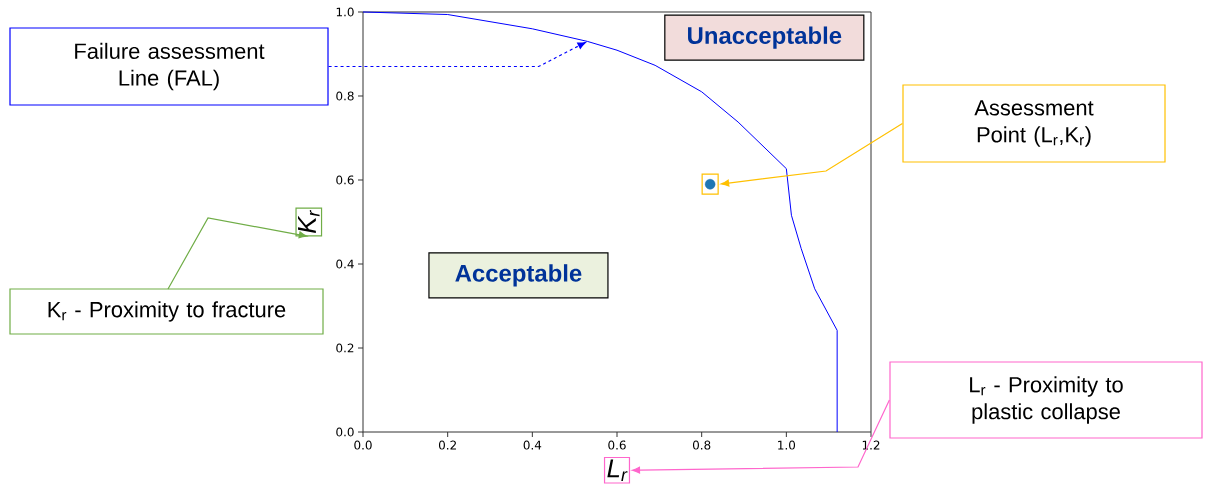 The image size is (1205, 486). What do you see at coordinates (447, 445) in the screenshot?
I see `x-tick-label: 0.2` at bounding box center [447, 445].